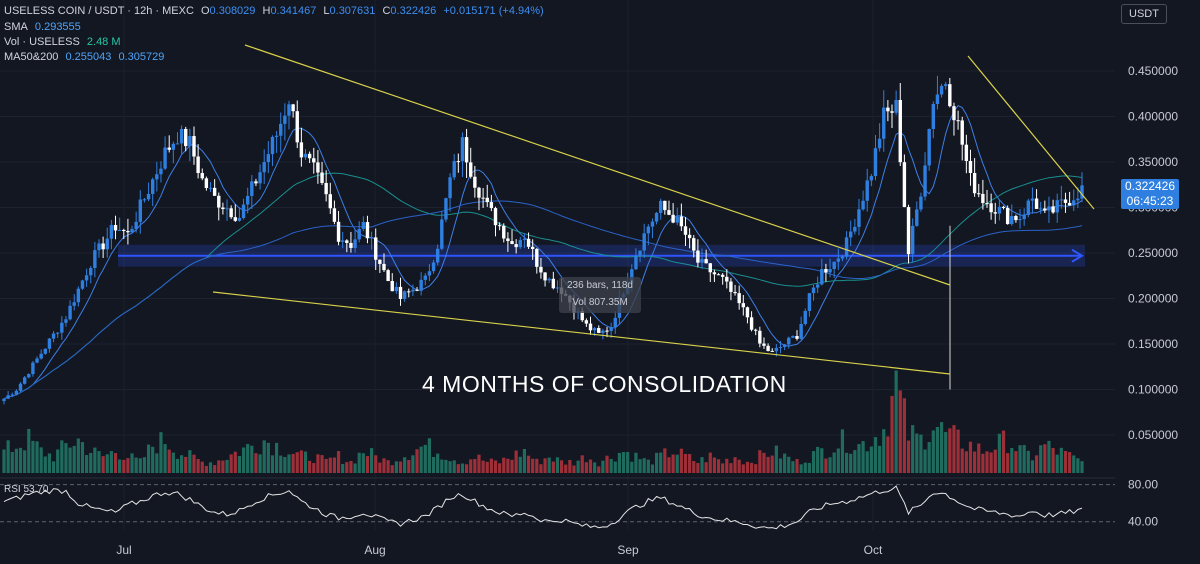  I want to click on close-value: 0.322426, so click(413, 11).